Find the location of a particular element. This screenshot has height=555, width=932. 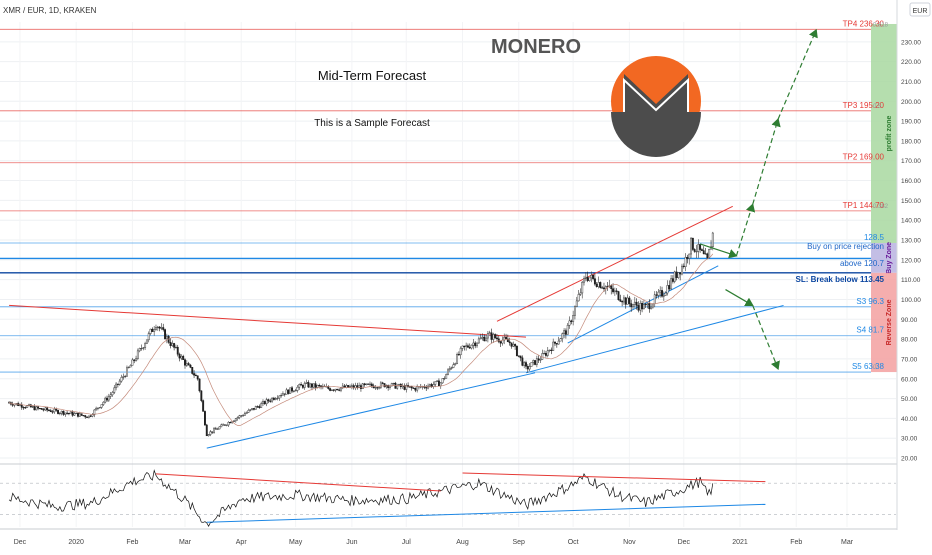

stop-loss-label: SL: Break below 113.45 is located at coordinates (840, 279).